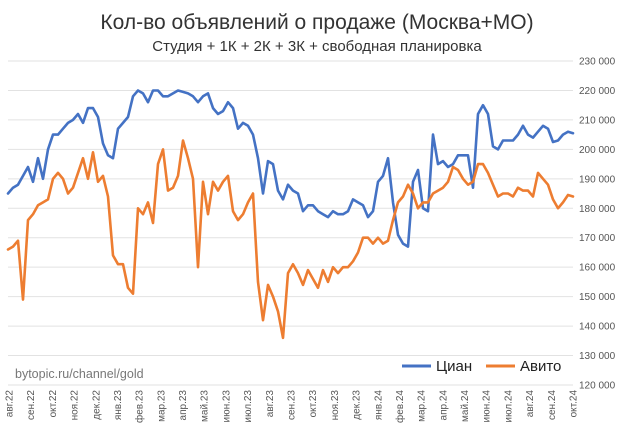 The width and height of the screenshot is (634, 435). I want to click on y-tick-label: 190 000, so click(597, 179).